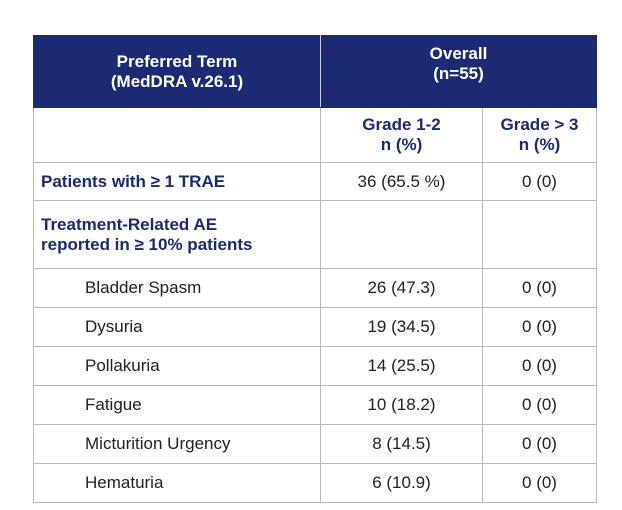 The image size is (622, 510). I want to click on ae-row: Dysuria 19 (34.5) 0 (0), so click(315, 327).